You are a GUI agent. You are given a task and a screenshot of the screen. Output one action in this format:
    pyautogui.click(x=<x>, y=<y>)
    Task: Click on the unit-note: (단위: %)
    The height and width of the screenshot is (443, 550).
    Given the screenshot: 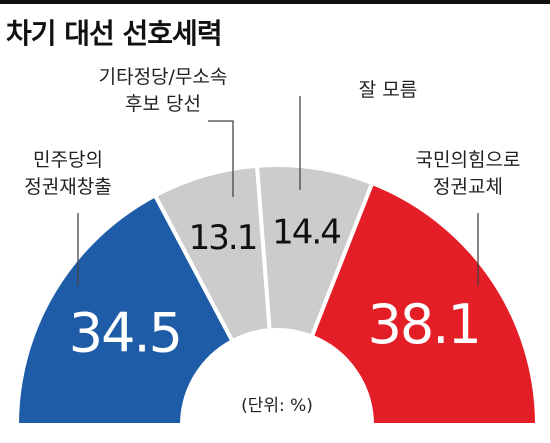 What is the action you would take?
    pyautogui.click(x=277, y=406)
    